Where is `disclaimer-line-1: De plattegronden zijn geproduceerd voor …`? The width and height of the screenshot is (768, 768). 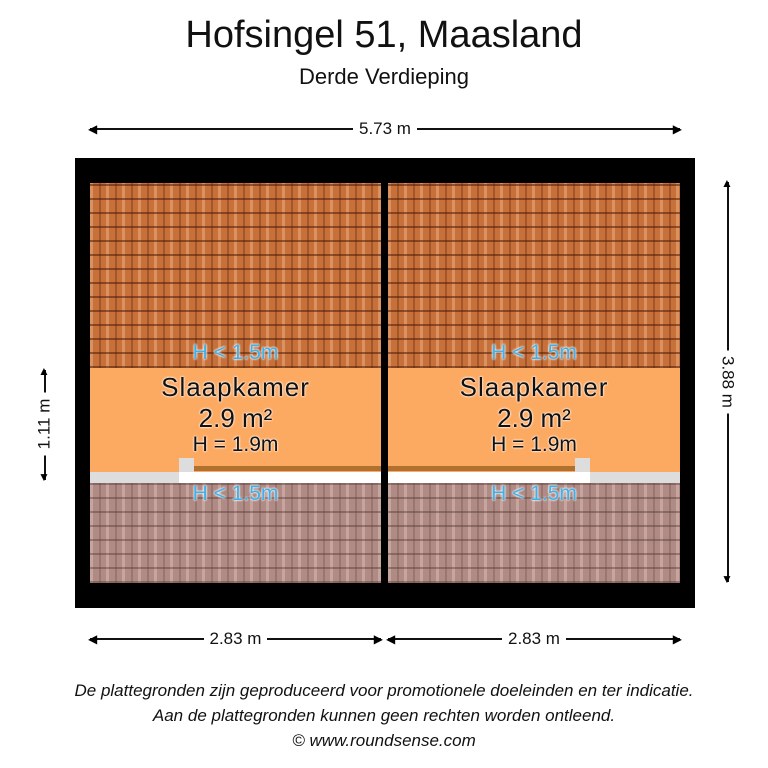 disclaimer-line-1: De plattegronden zijn geproduceerd voor … is located at coordinates (384, 690).